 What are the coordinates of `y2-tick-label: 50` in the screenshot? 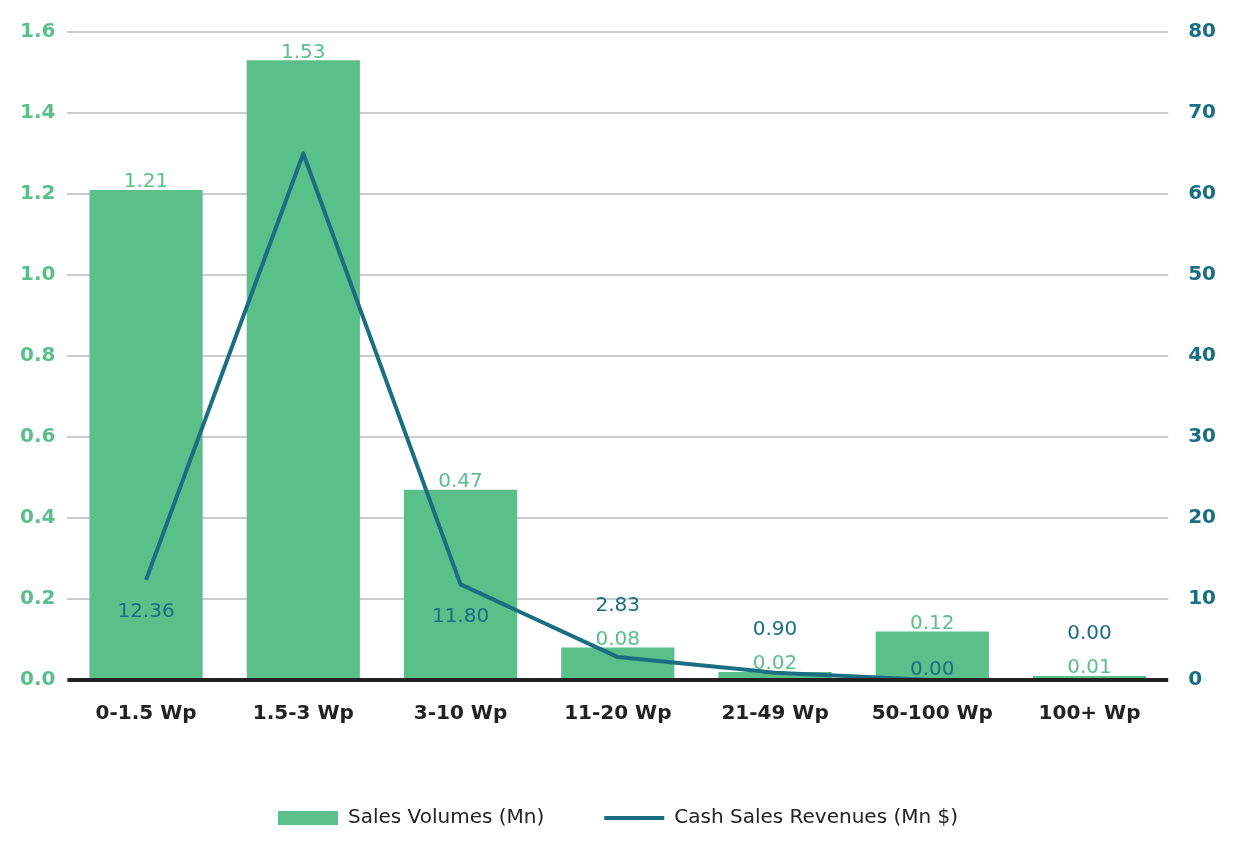 It's located at (1202, 273).